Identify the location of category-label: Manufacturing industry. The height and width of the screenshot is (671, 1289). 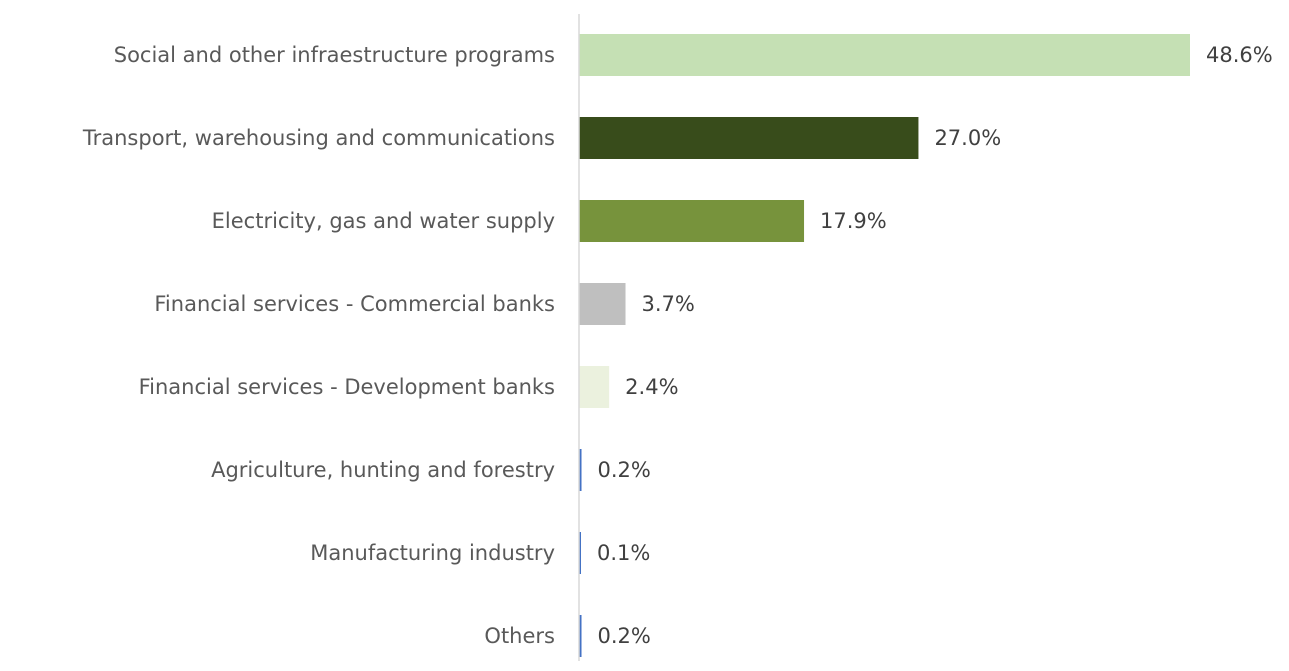
(432, 553).